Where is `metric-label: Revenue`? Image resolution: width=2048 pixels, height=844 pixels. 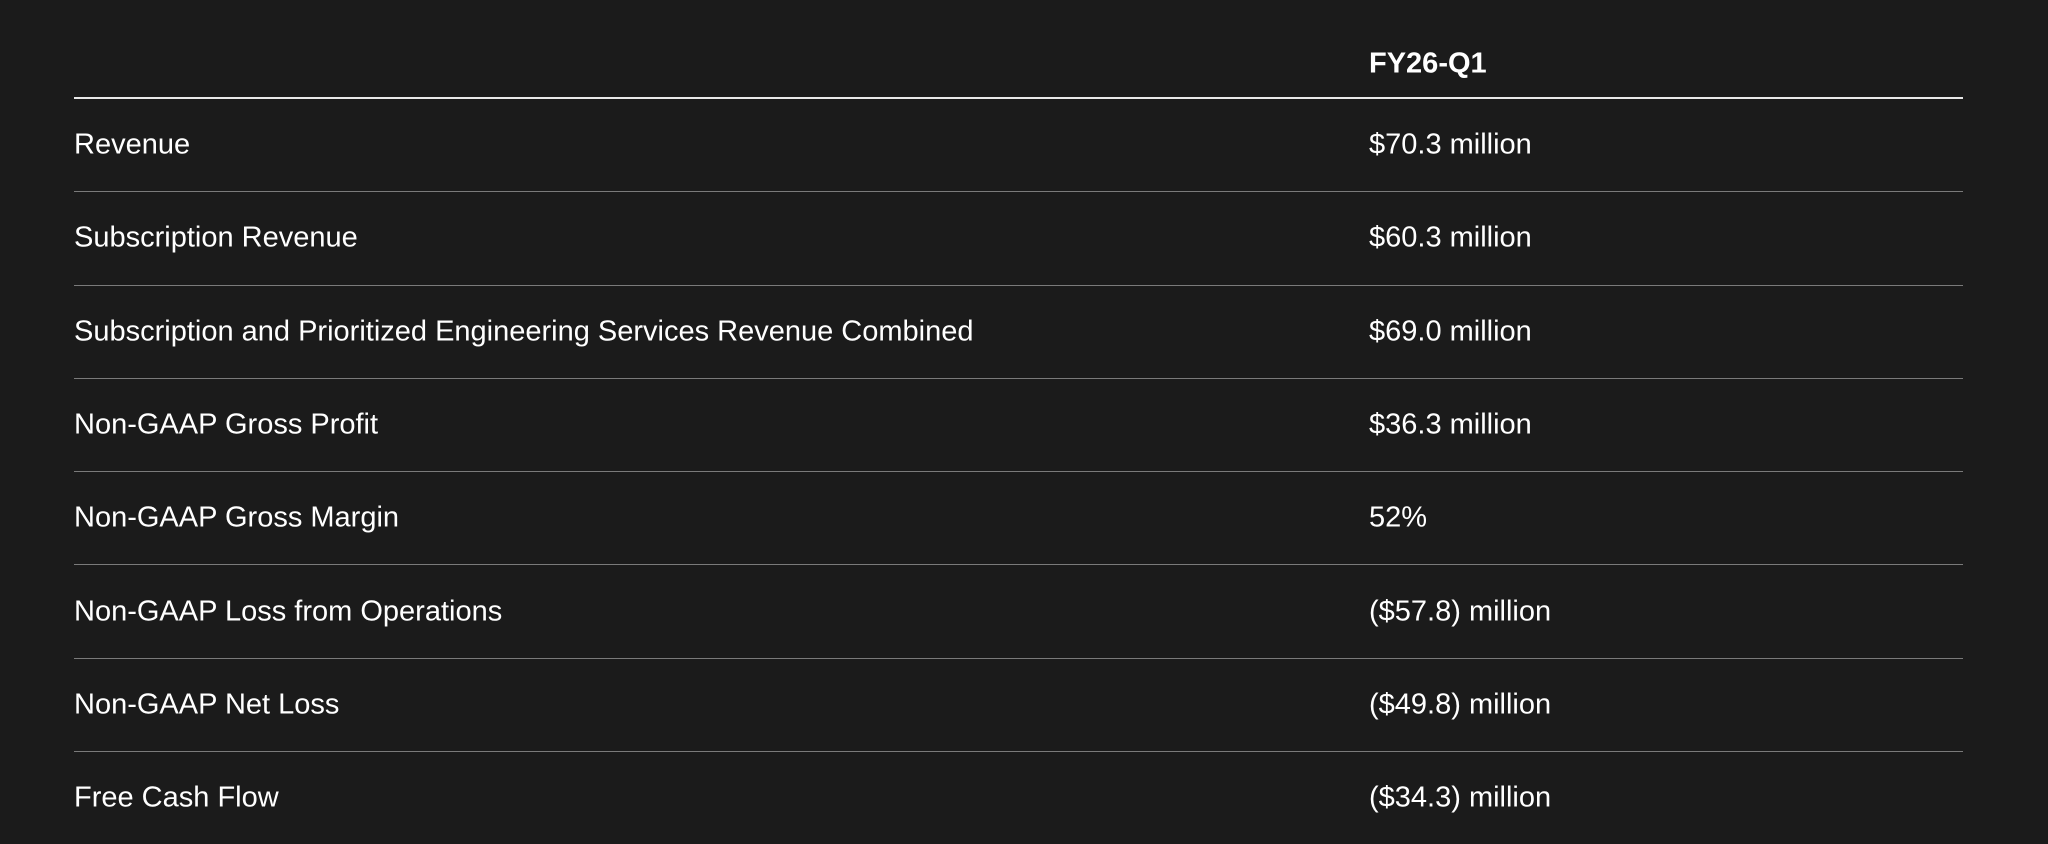
metric-label: Revenue is located at coordinates (132, 144).